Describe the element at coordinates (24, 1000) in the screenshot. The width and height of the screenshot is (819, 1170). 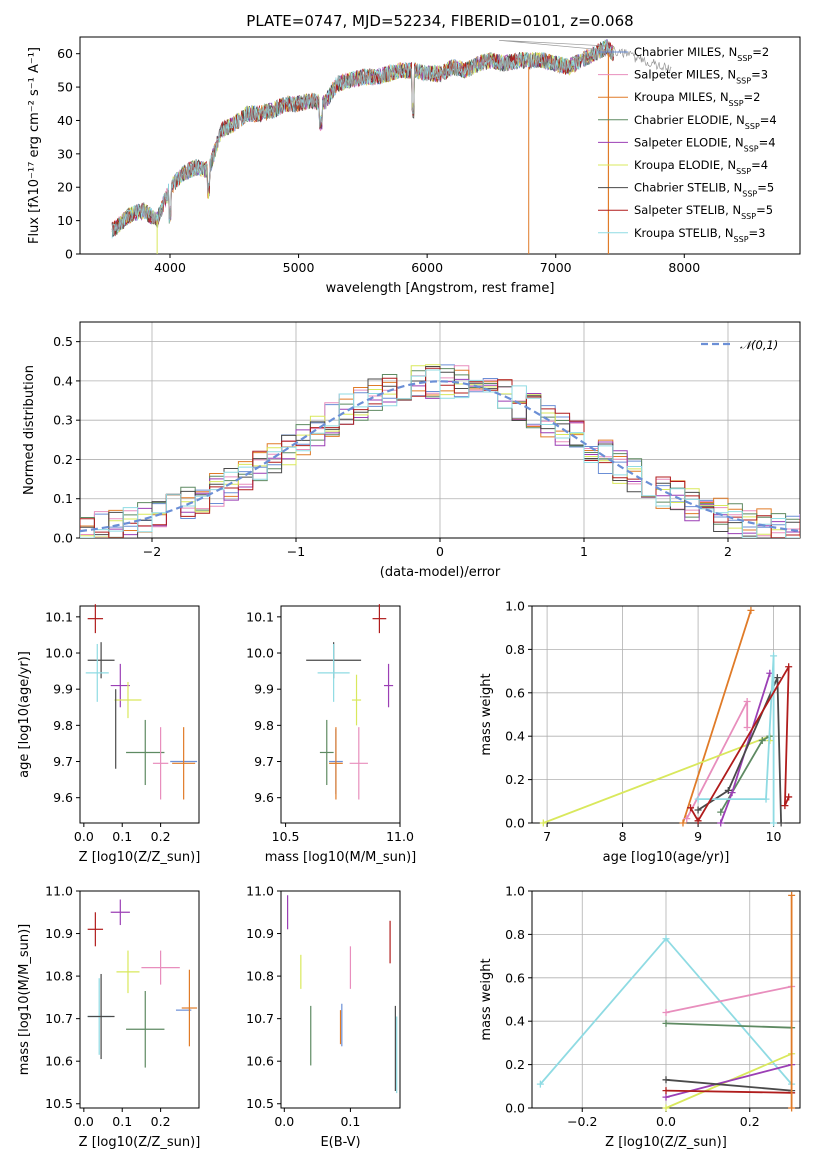
I see `y-axis-label: mass [log10(M/M_sun)]` at that location.